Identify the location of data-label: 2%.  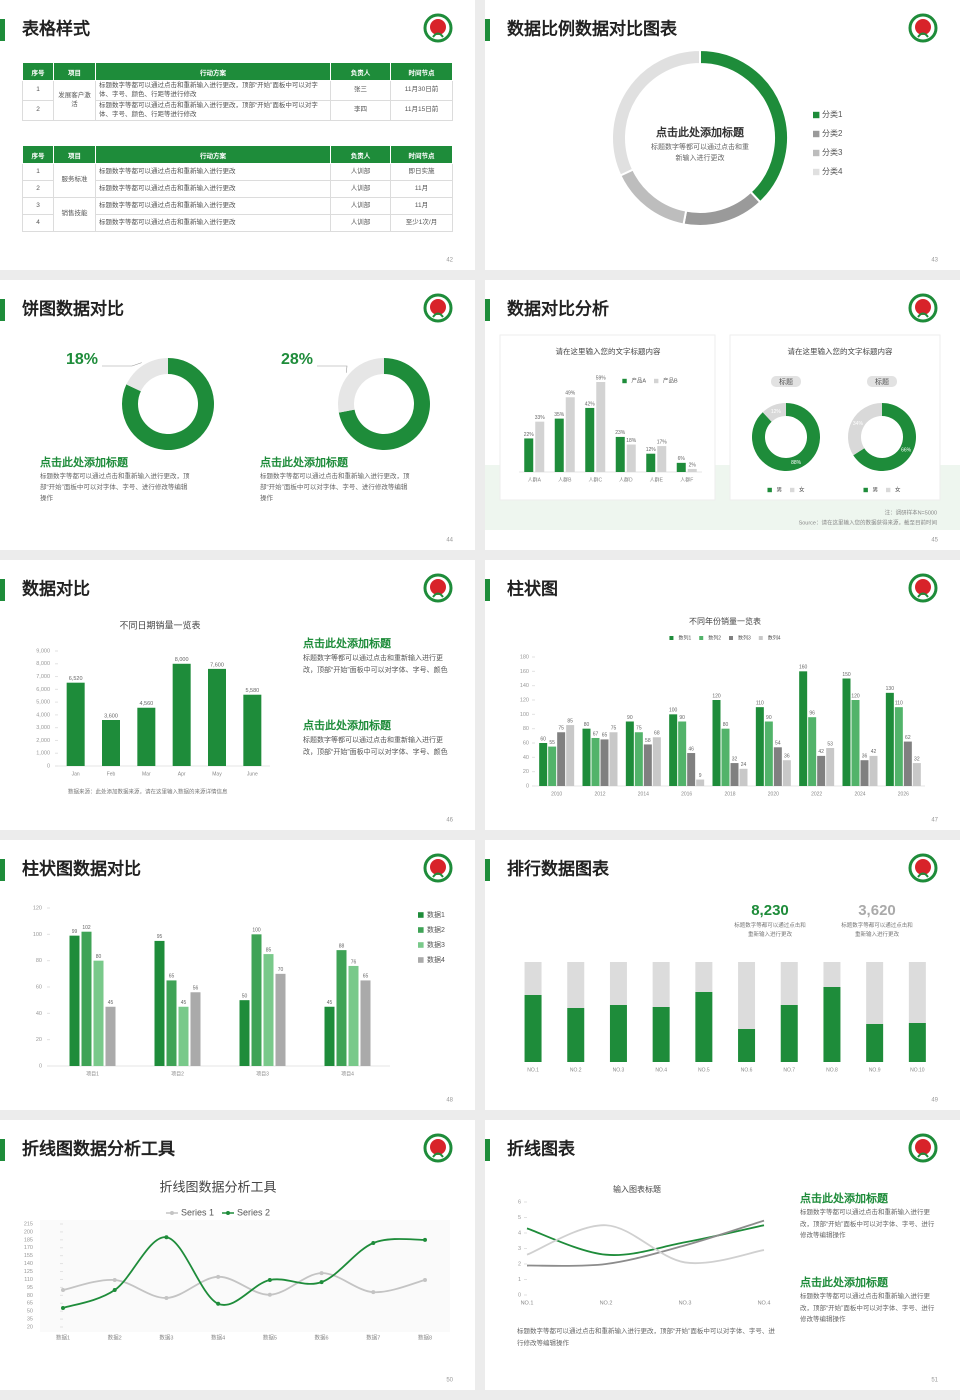
(693, 465).